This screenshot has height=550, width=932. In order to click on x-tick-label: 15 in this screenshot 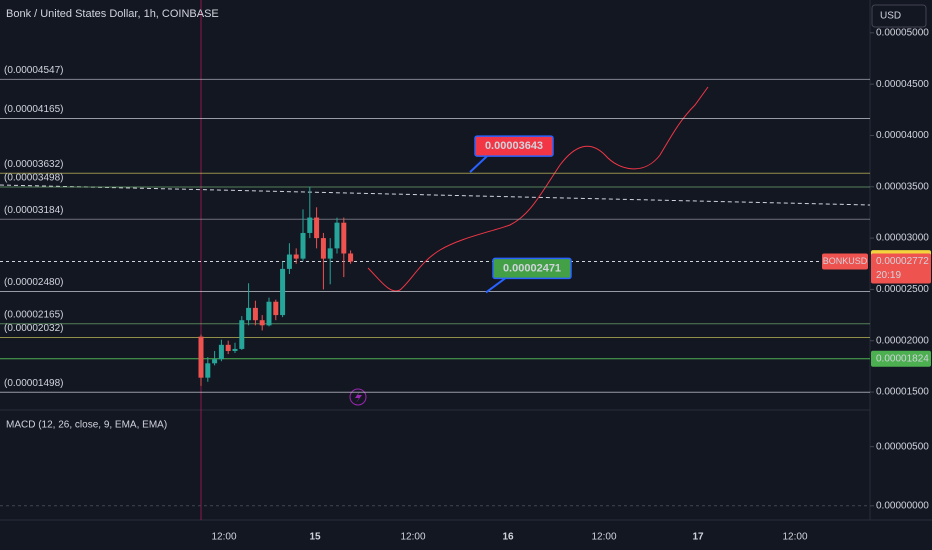, I will do `click(315, 537)`.